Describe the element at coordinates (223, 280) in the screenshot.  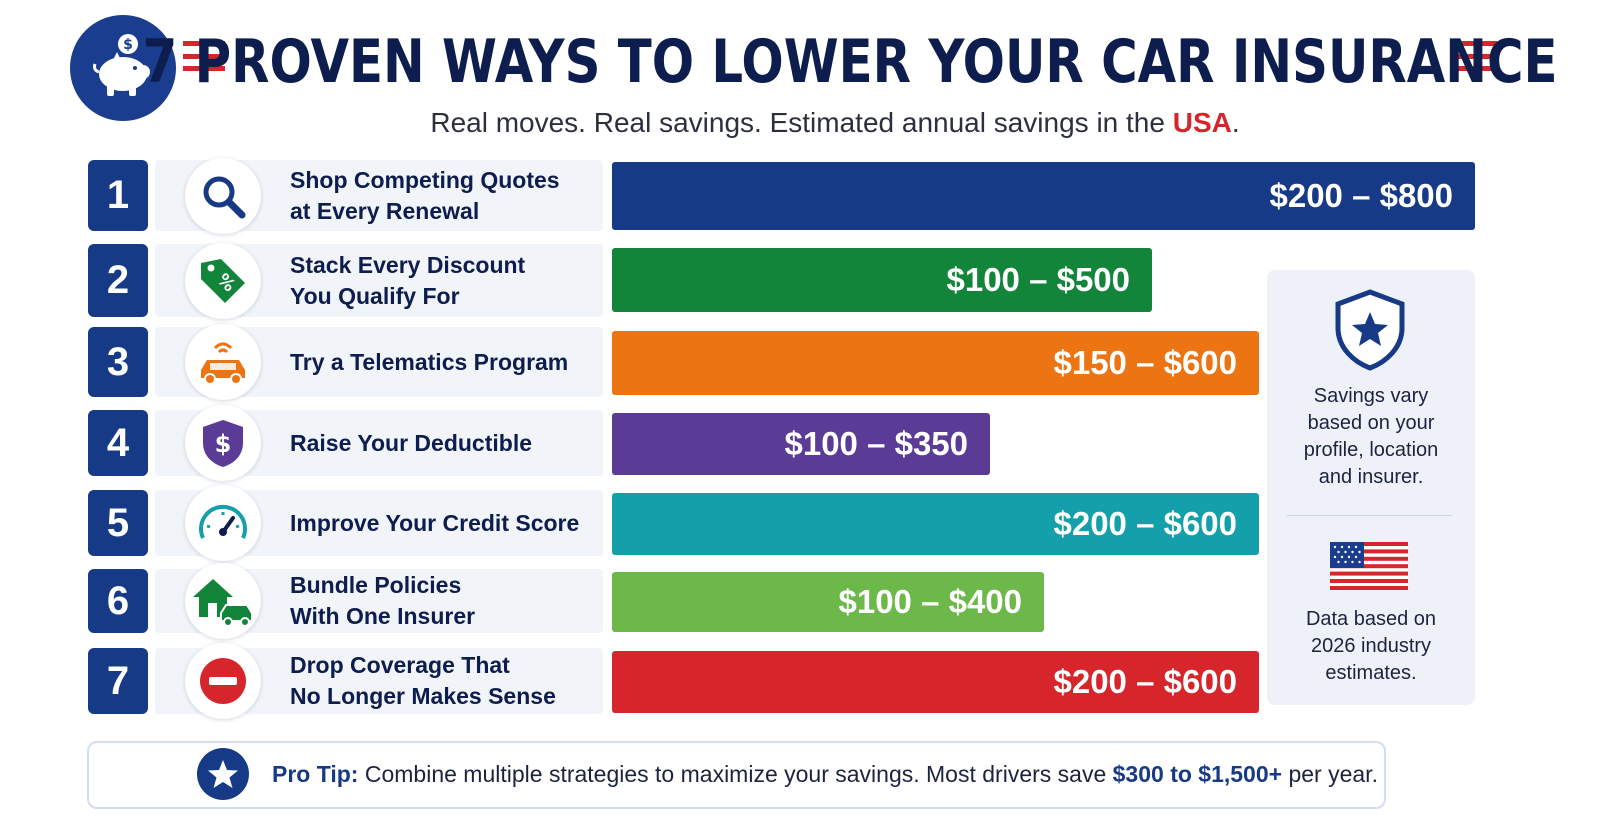
I see `discount-tag-icon: %` at that location.